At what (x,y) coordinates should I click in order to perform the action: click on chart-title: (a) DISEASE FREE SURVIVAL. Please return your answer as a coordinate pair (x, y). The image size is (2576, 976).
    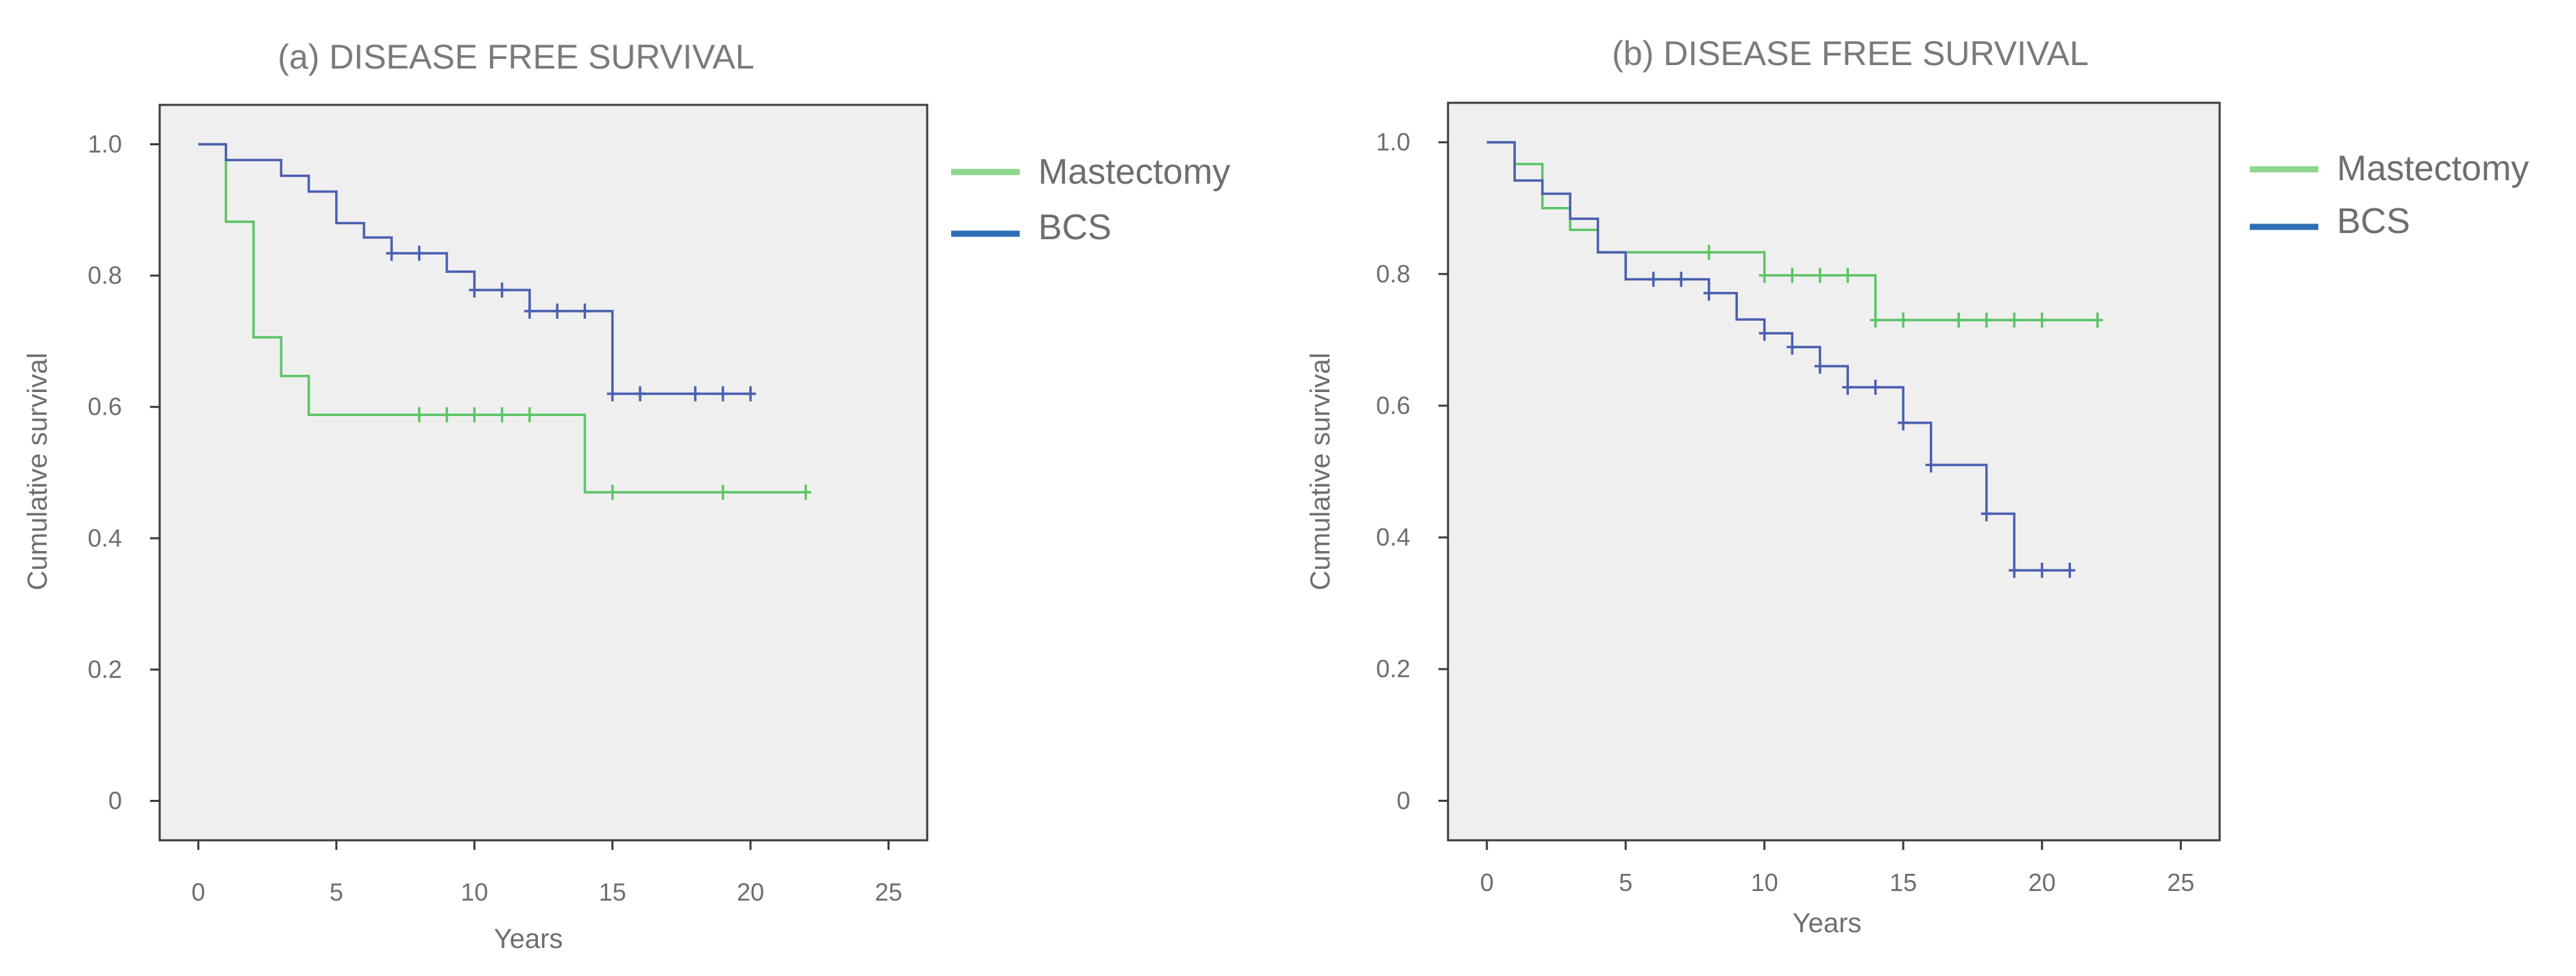
    Looking at the image, I should click on (517, 57).